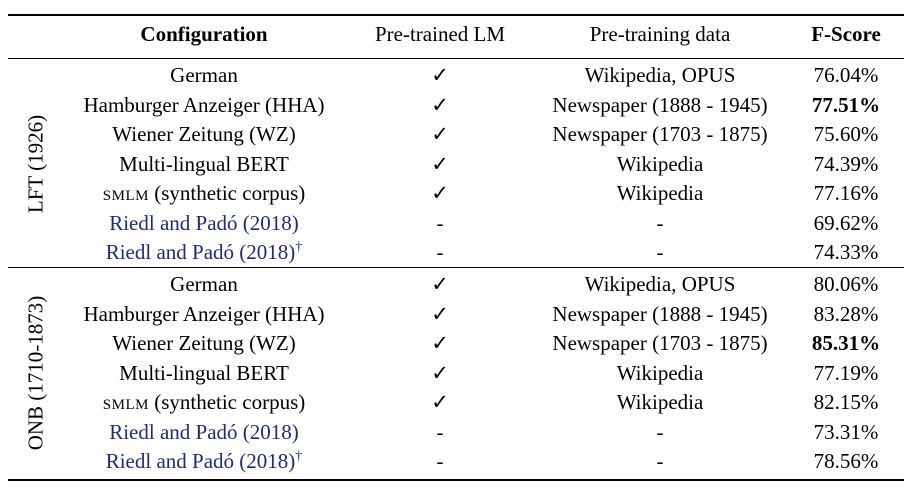  What do you see at coordinates (846, 461) in the screenshot?
I see `cell-fscore: 78.56%` at bounding box center [846, 461].